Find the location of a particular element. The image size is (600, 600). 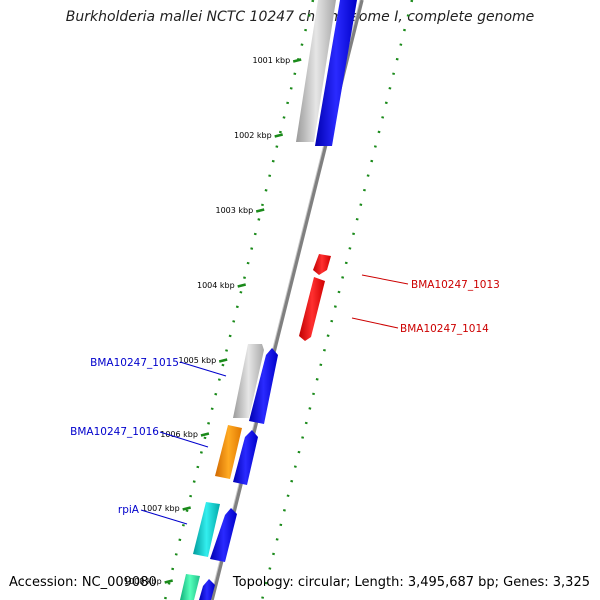

gene-forward-bottom is located at coordinates (207, 589).